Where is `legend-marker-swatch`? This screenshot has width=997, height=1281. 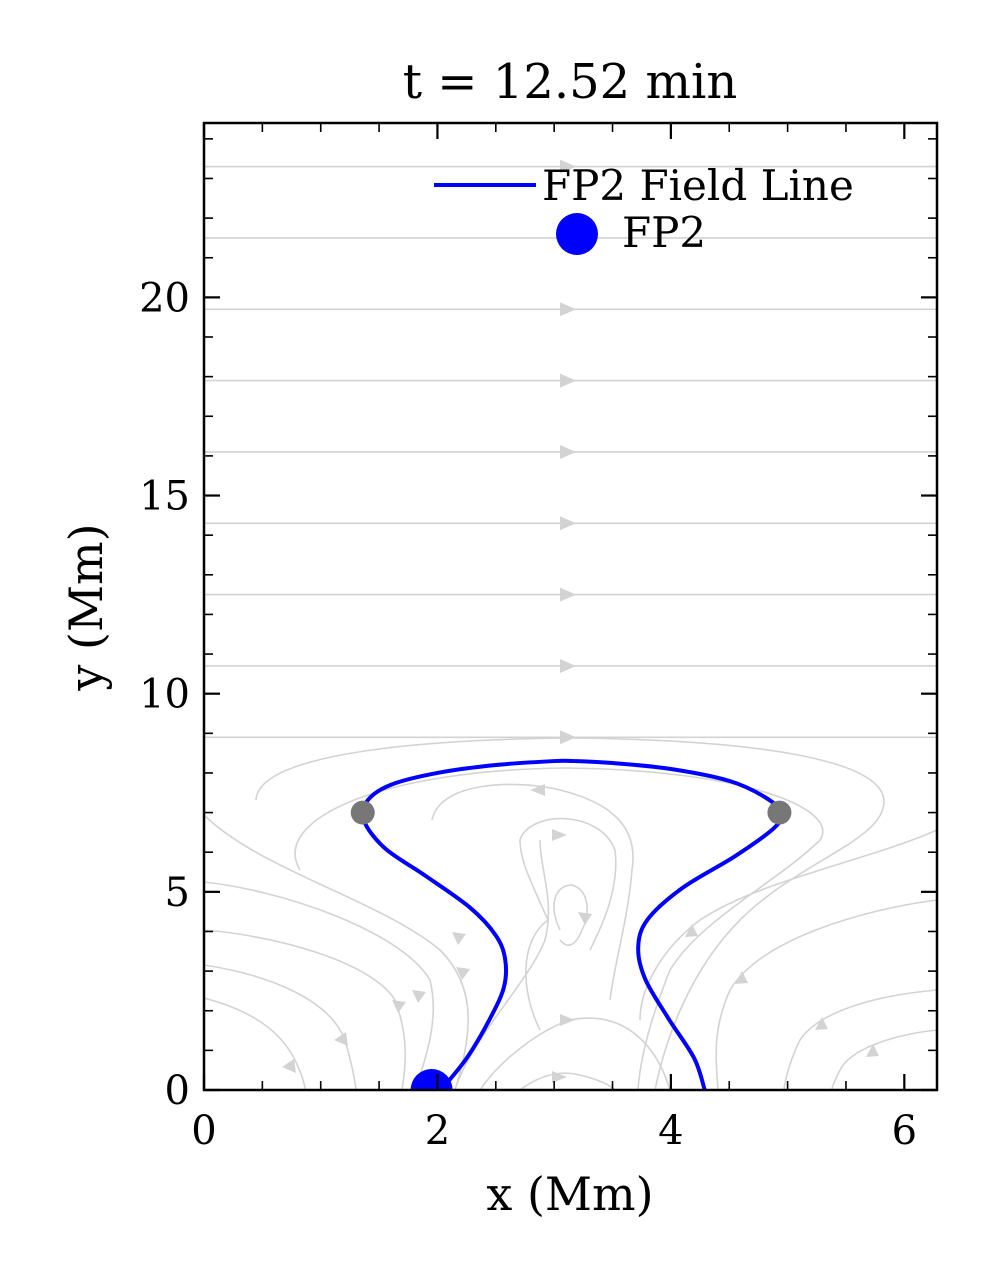
legend-marker-swatch is located at coordinates (577, 234).